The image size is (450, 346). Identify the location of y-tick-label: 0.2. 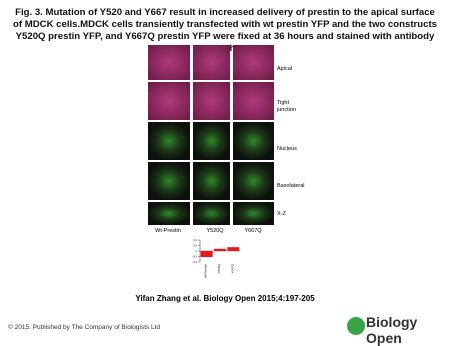
(195, 246).